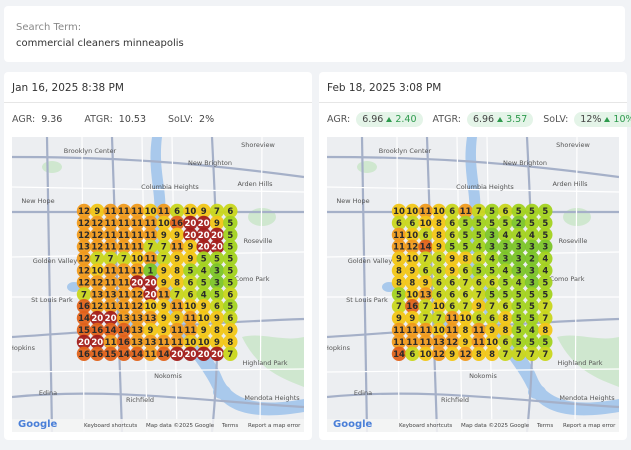  What do you see at coordinates (389, 119) in the screenshot?
I see `metric-badge: 6.96 2.40` at bounding box center [389, 119].